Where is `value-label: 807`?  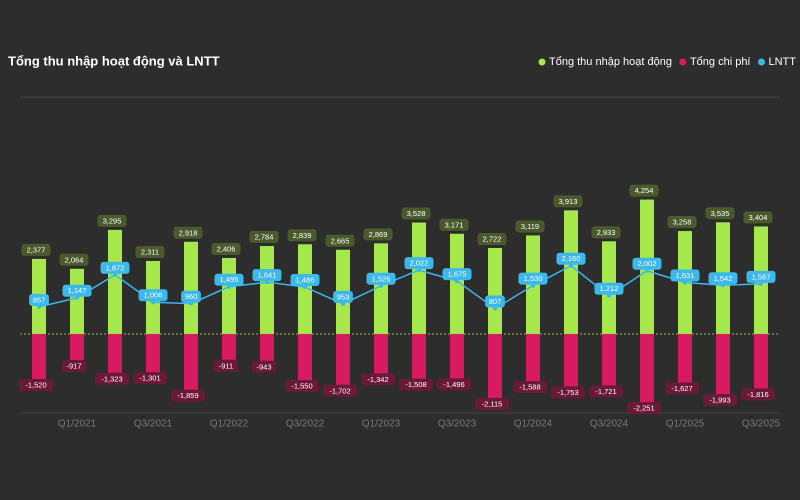 value-label: 807 is located at coordinates (495, 301).